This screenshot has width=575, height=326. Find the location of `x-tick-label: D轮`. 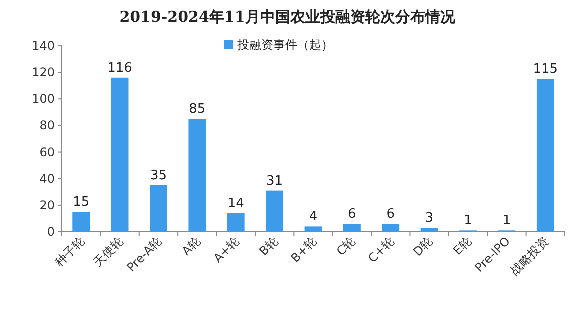

x-tick-label: D轮 is located at coordinates (423, 247).